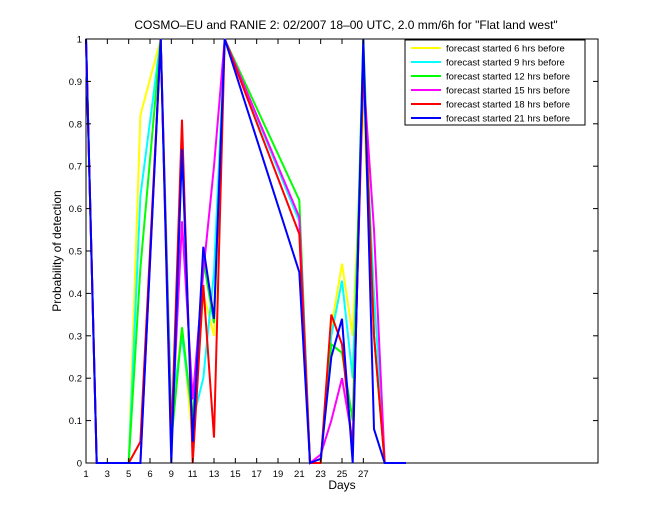 Image resolution: width=660 pixels, height=520 pixels. I want to click on x-tick-label: 19, so click(278, 474).